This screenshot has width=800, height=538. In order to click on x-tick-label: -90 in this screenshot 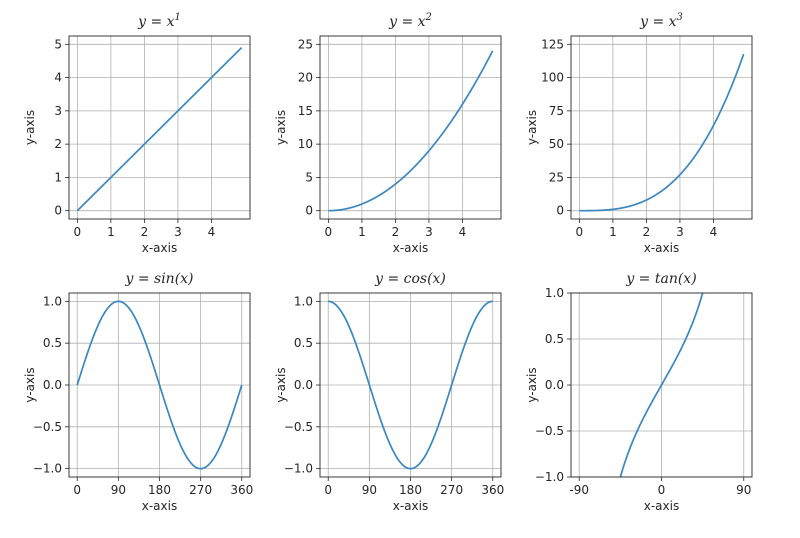, I will do `click(579, 490)`.